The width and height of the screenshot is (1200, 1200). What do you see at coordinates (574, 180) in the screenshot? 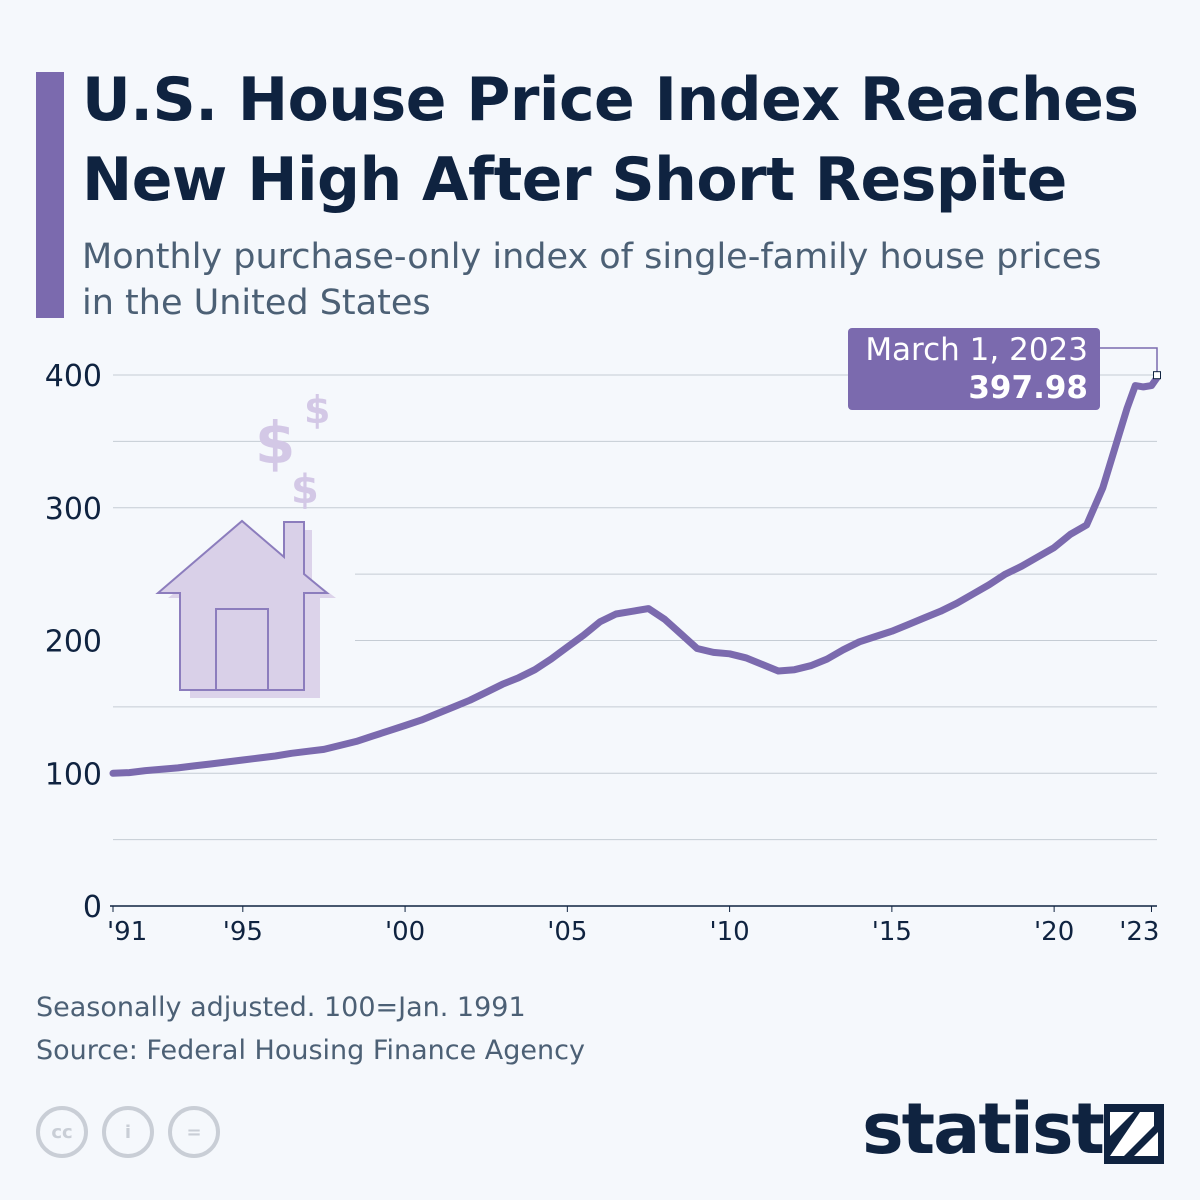
I see `title-line-2: New High After Short Respite` at bounding box center [574, 180].